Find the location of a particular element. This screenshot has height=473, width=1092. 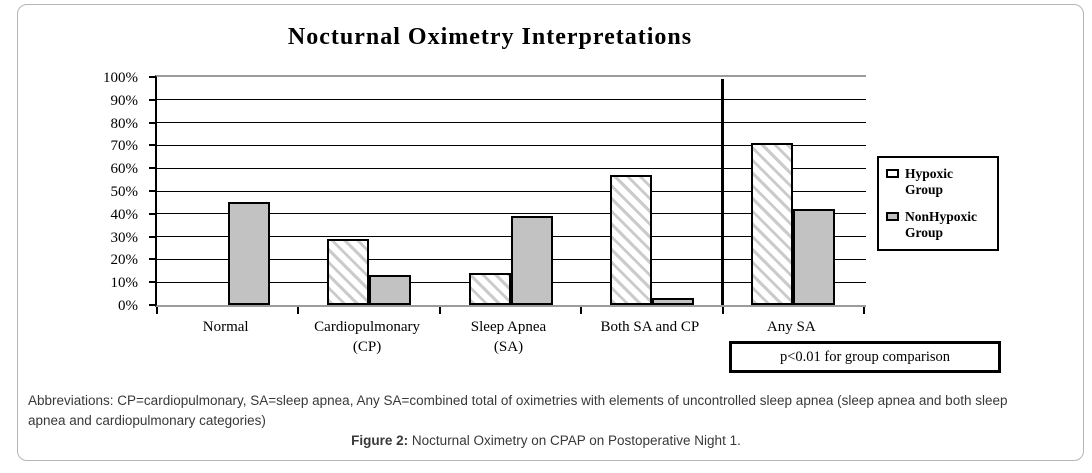

legend-label-nonhypoxic: NonHypoxic Group is located at coordinates (941, 224).